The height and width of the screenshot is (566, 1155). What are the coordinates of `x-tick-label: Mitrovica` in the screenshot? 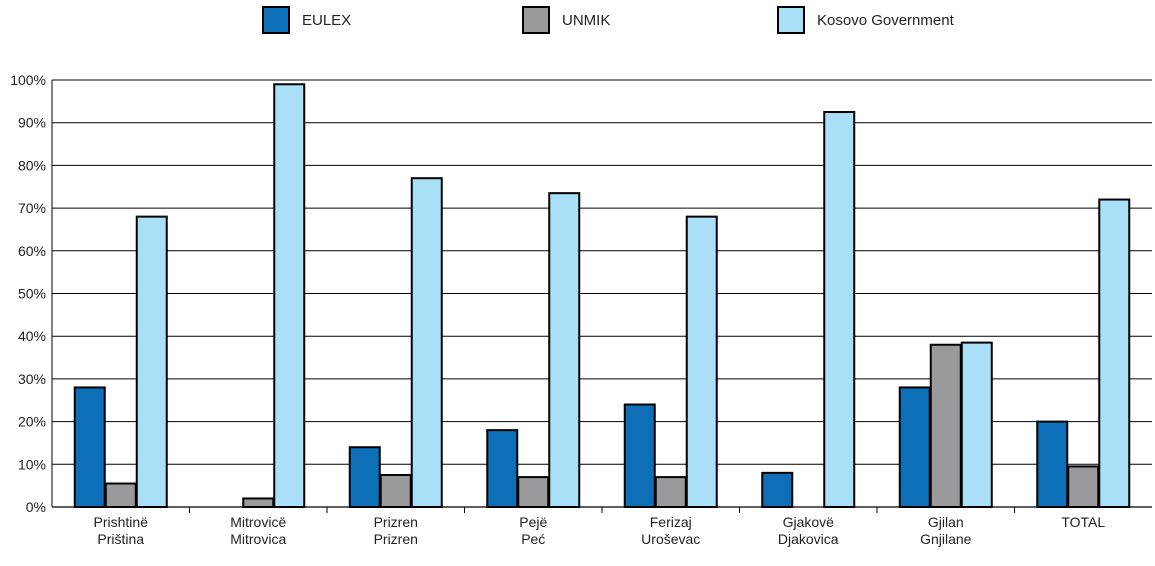 It's located at (258, 539).